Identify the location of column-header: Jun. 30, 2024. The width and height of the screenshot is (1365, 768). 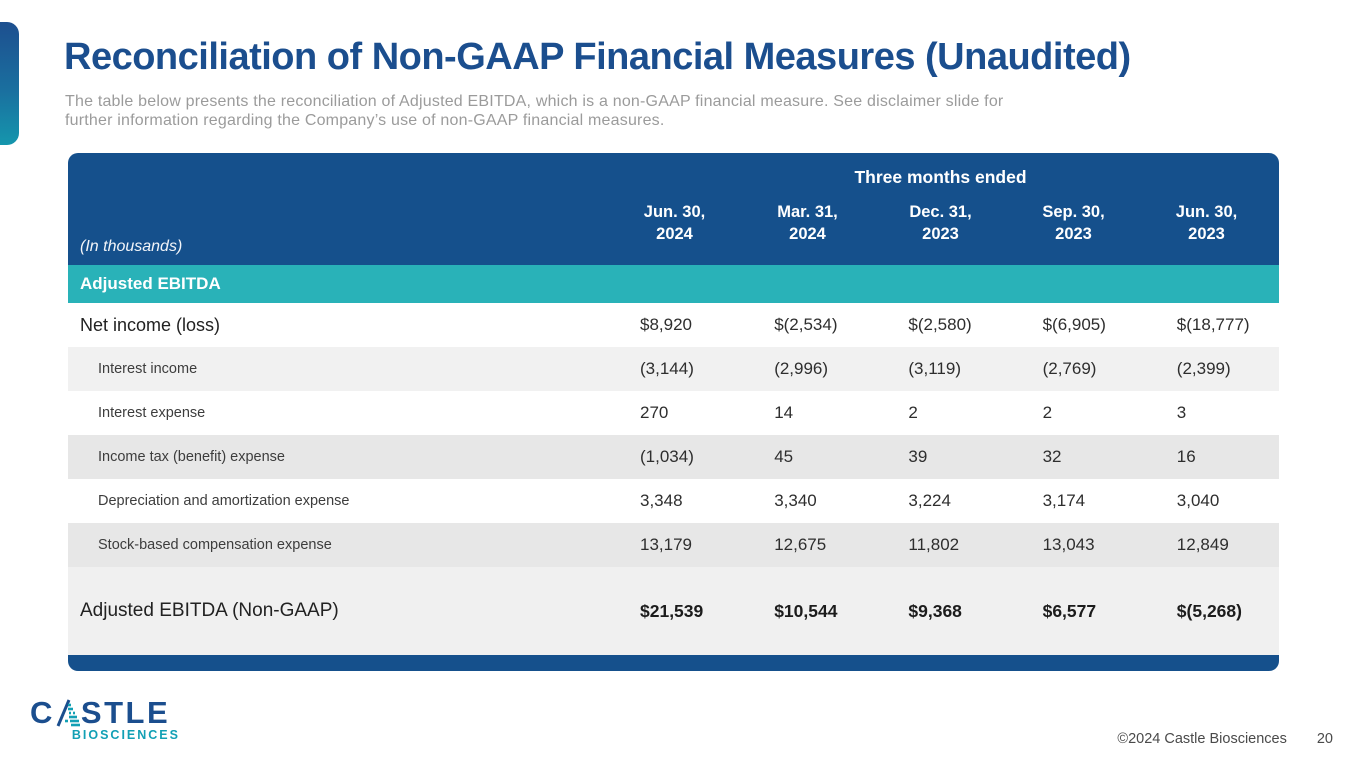
(674, 223).